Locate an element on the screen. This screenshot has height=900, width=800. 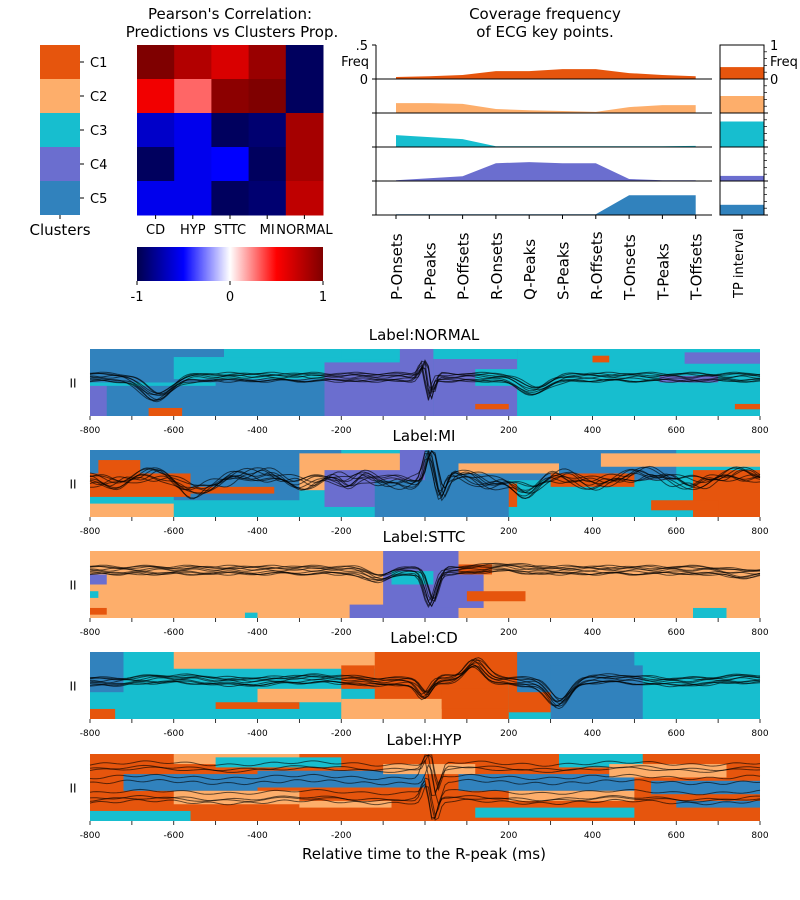
corr-cell-C3-MI is located at coordinates (267, 130).